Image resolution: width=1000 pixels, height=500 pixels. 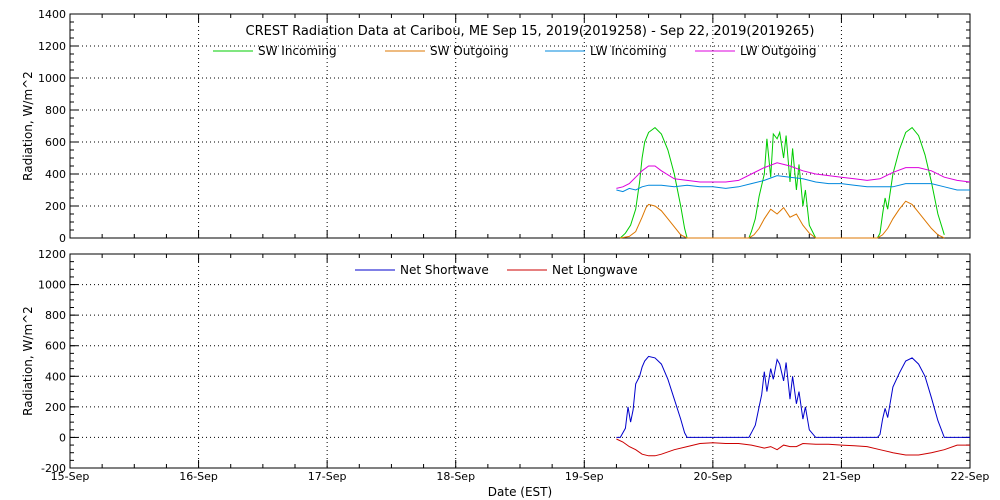 What do you see at coordinates (444, 270) in the screenshot?
I see `legend-label: Net Shortwave` at bounding box center [444, 270].